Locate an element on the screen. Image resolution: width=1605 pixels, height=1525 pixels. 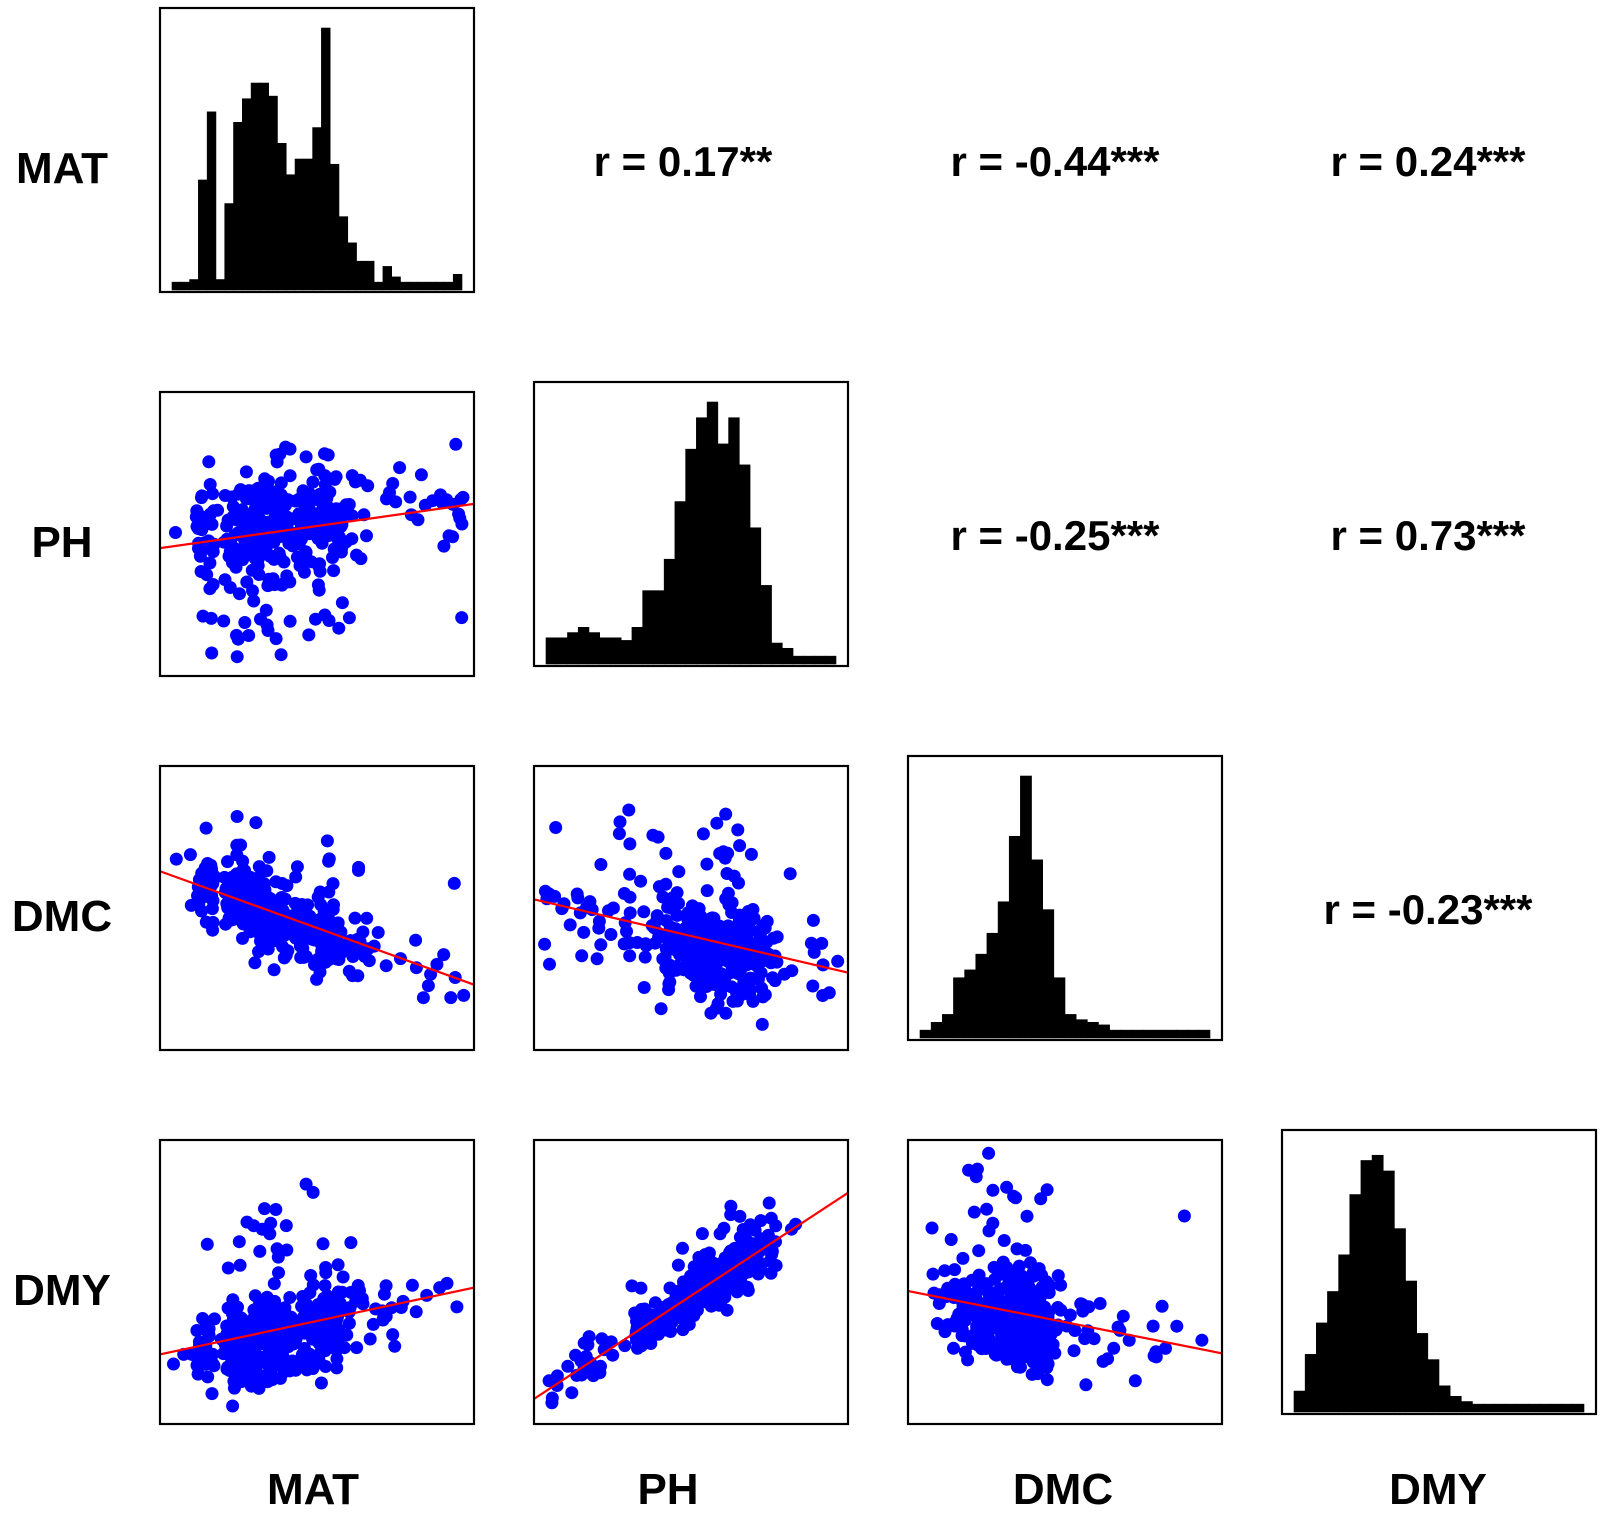
histogram-frame-dmy is located at coordinates (1439, 1272).